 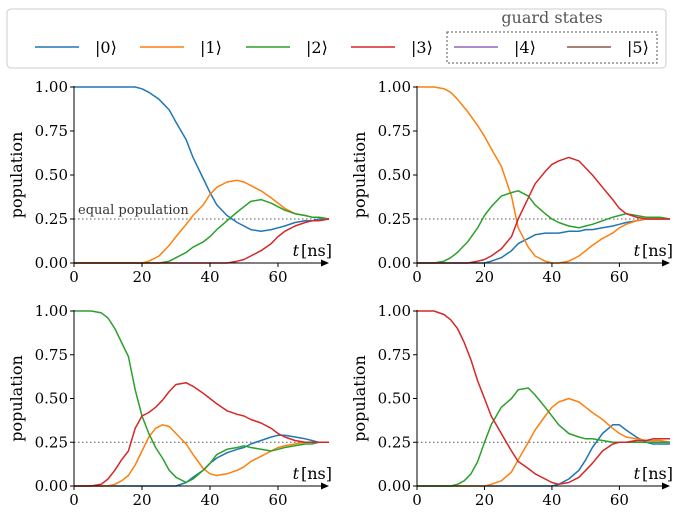 I want to click on legend-label-5: |5⟩, so click(x=638, y=47).